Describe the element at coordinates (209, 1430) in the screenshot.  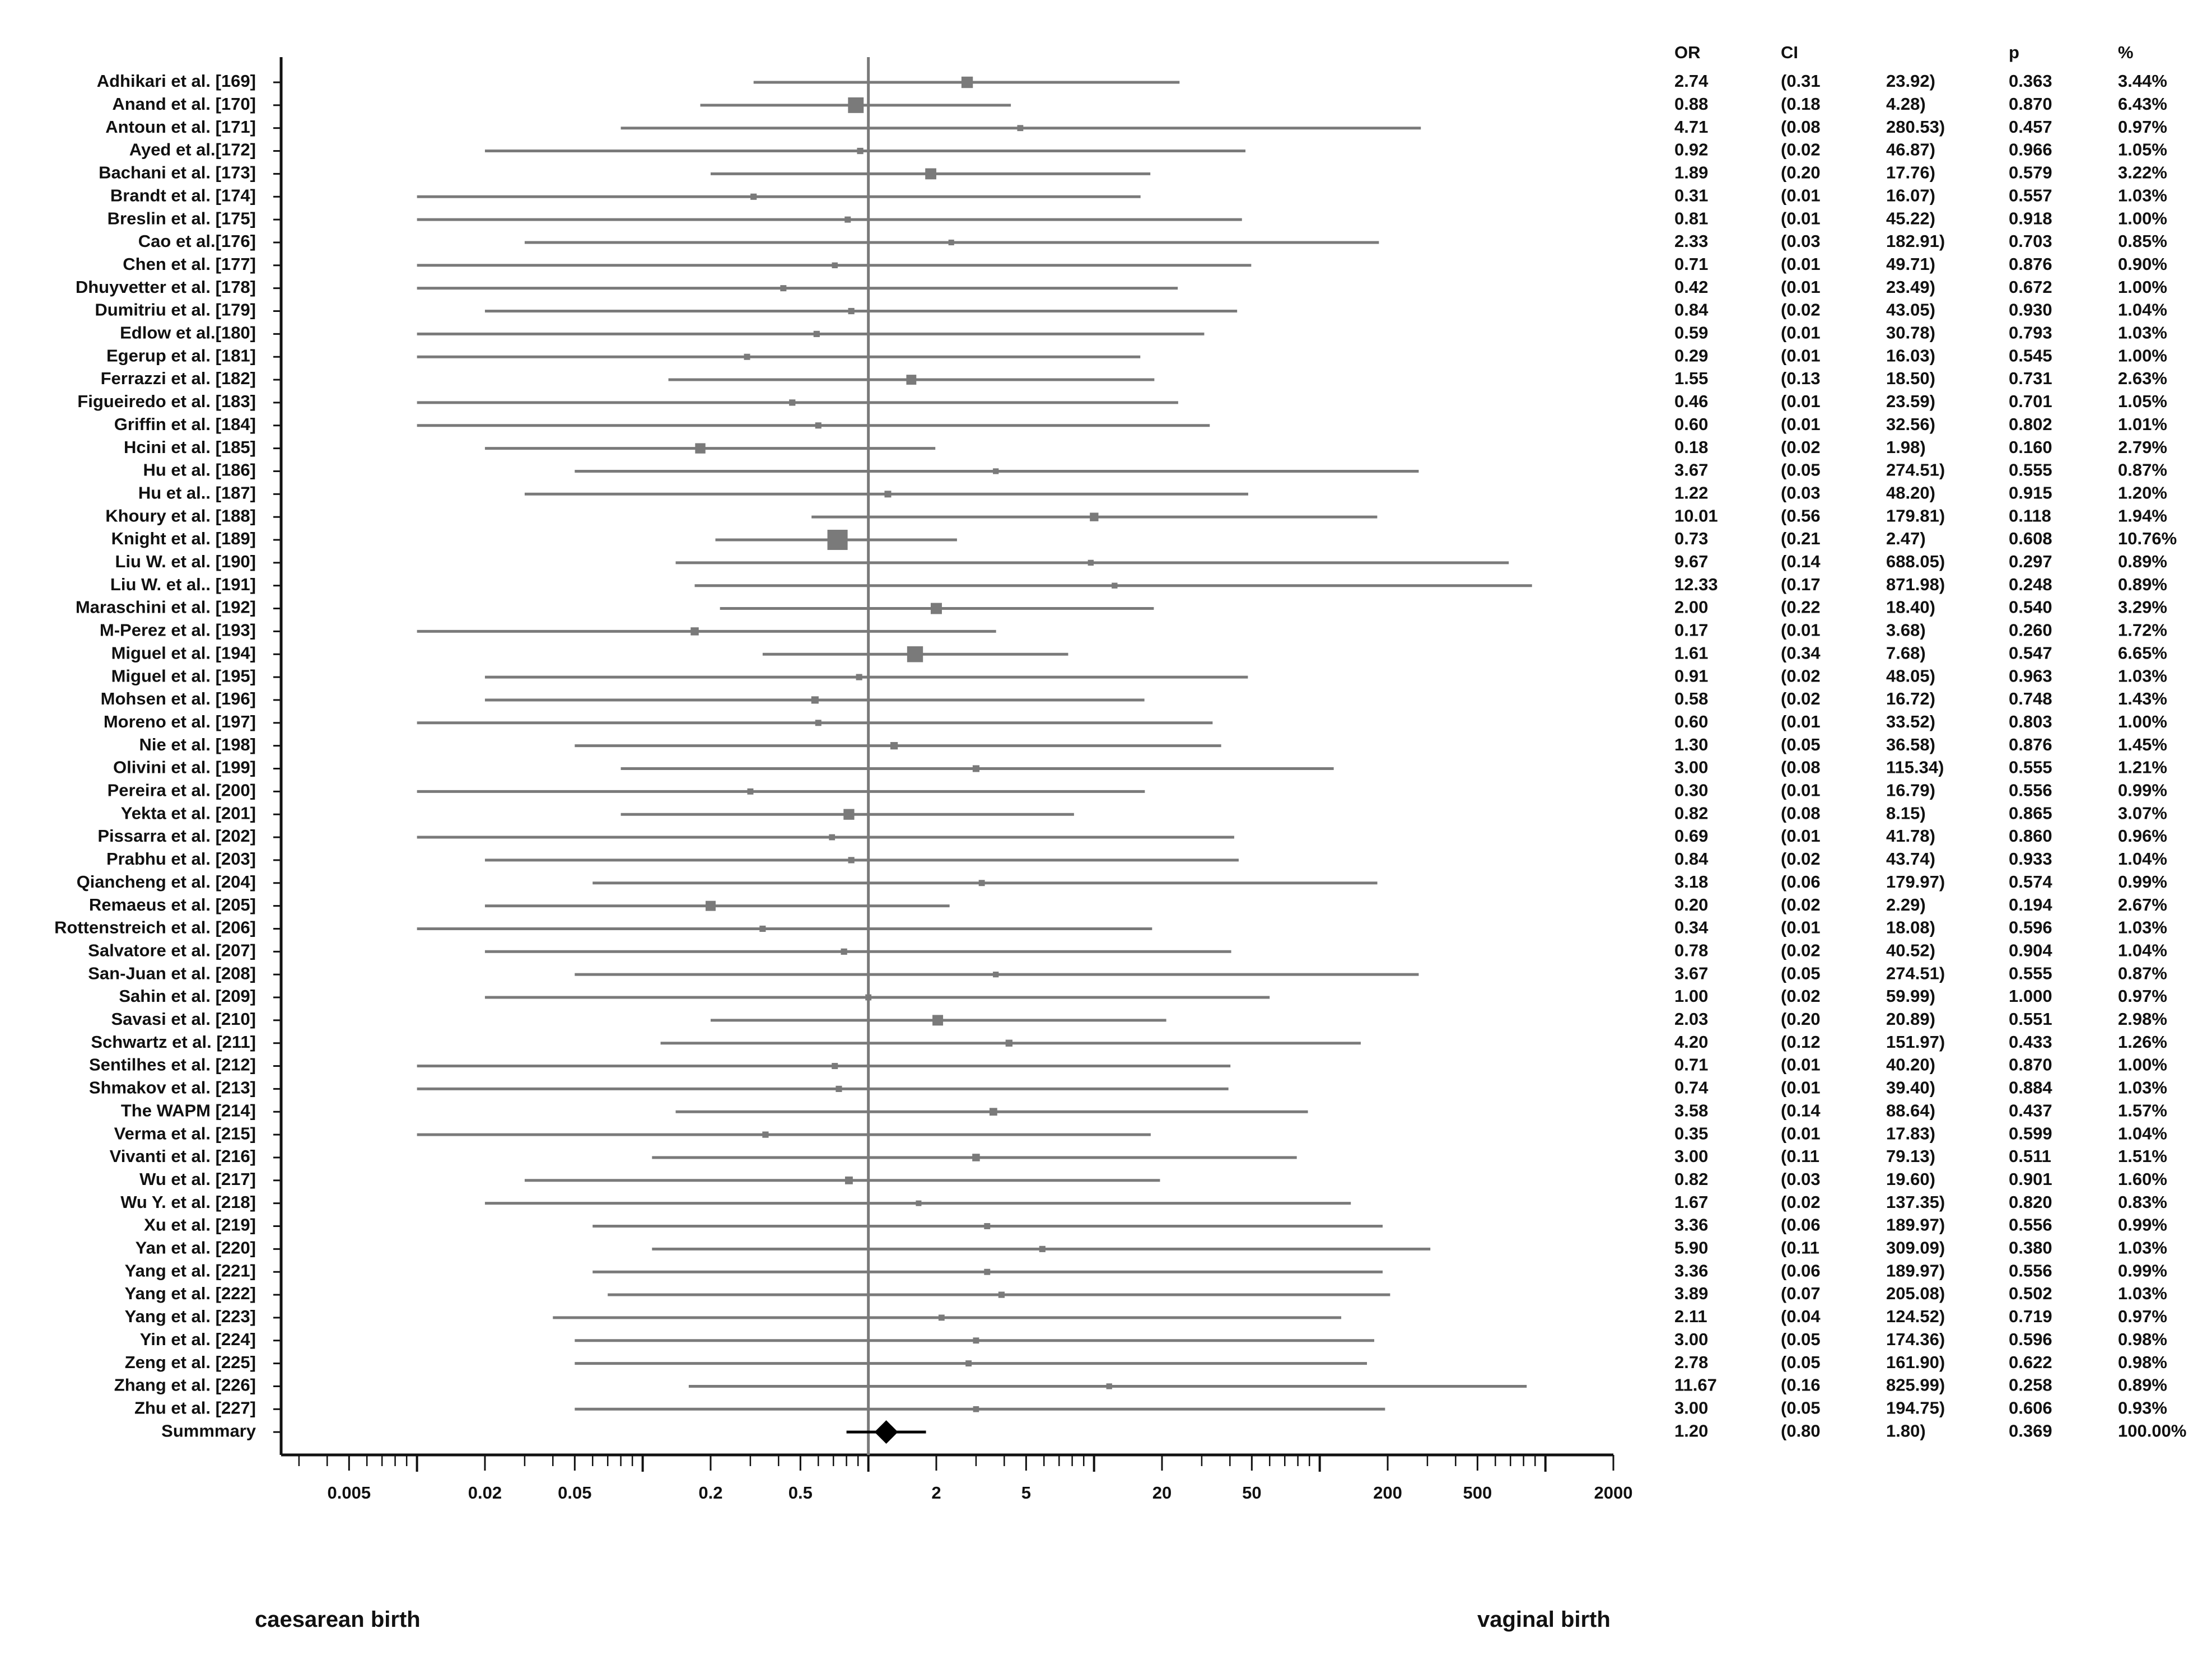
I see `summary-label: Summmary` at that location.